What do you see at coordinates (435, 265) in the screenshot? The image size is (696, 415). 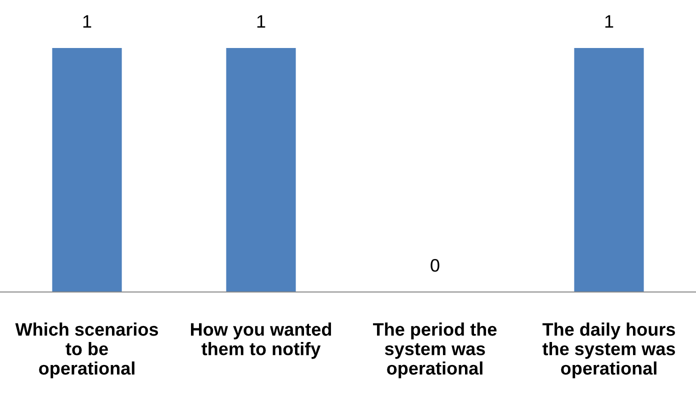 I see `data-label: 0` at bounding box center [435, 265].